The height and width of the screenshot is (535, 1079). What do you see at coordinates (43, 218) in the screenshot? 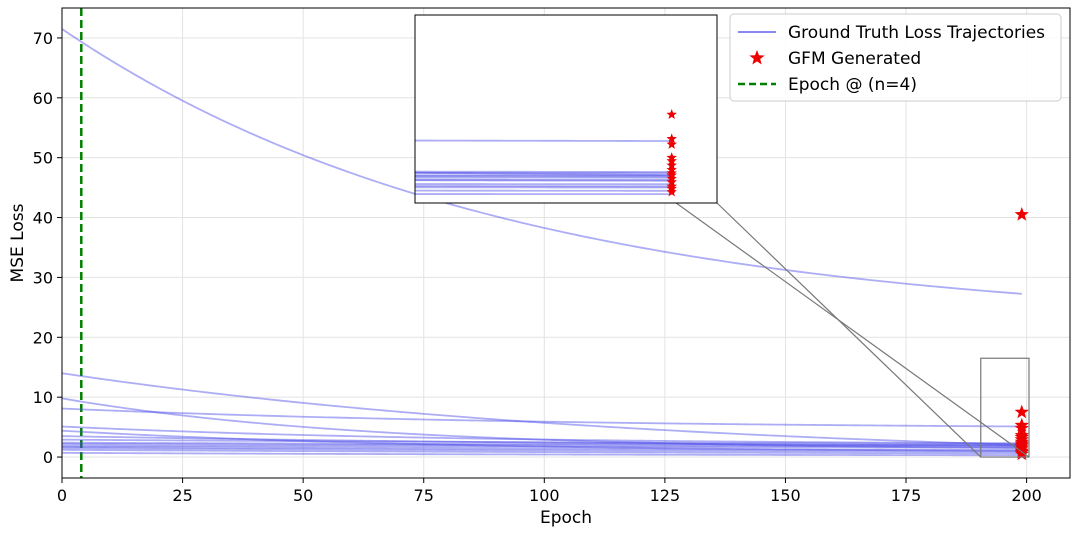
I see `y-tick-label: 40` at bounding box center [43, 218].